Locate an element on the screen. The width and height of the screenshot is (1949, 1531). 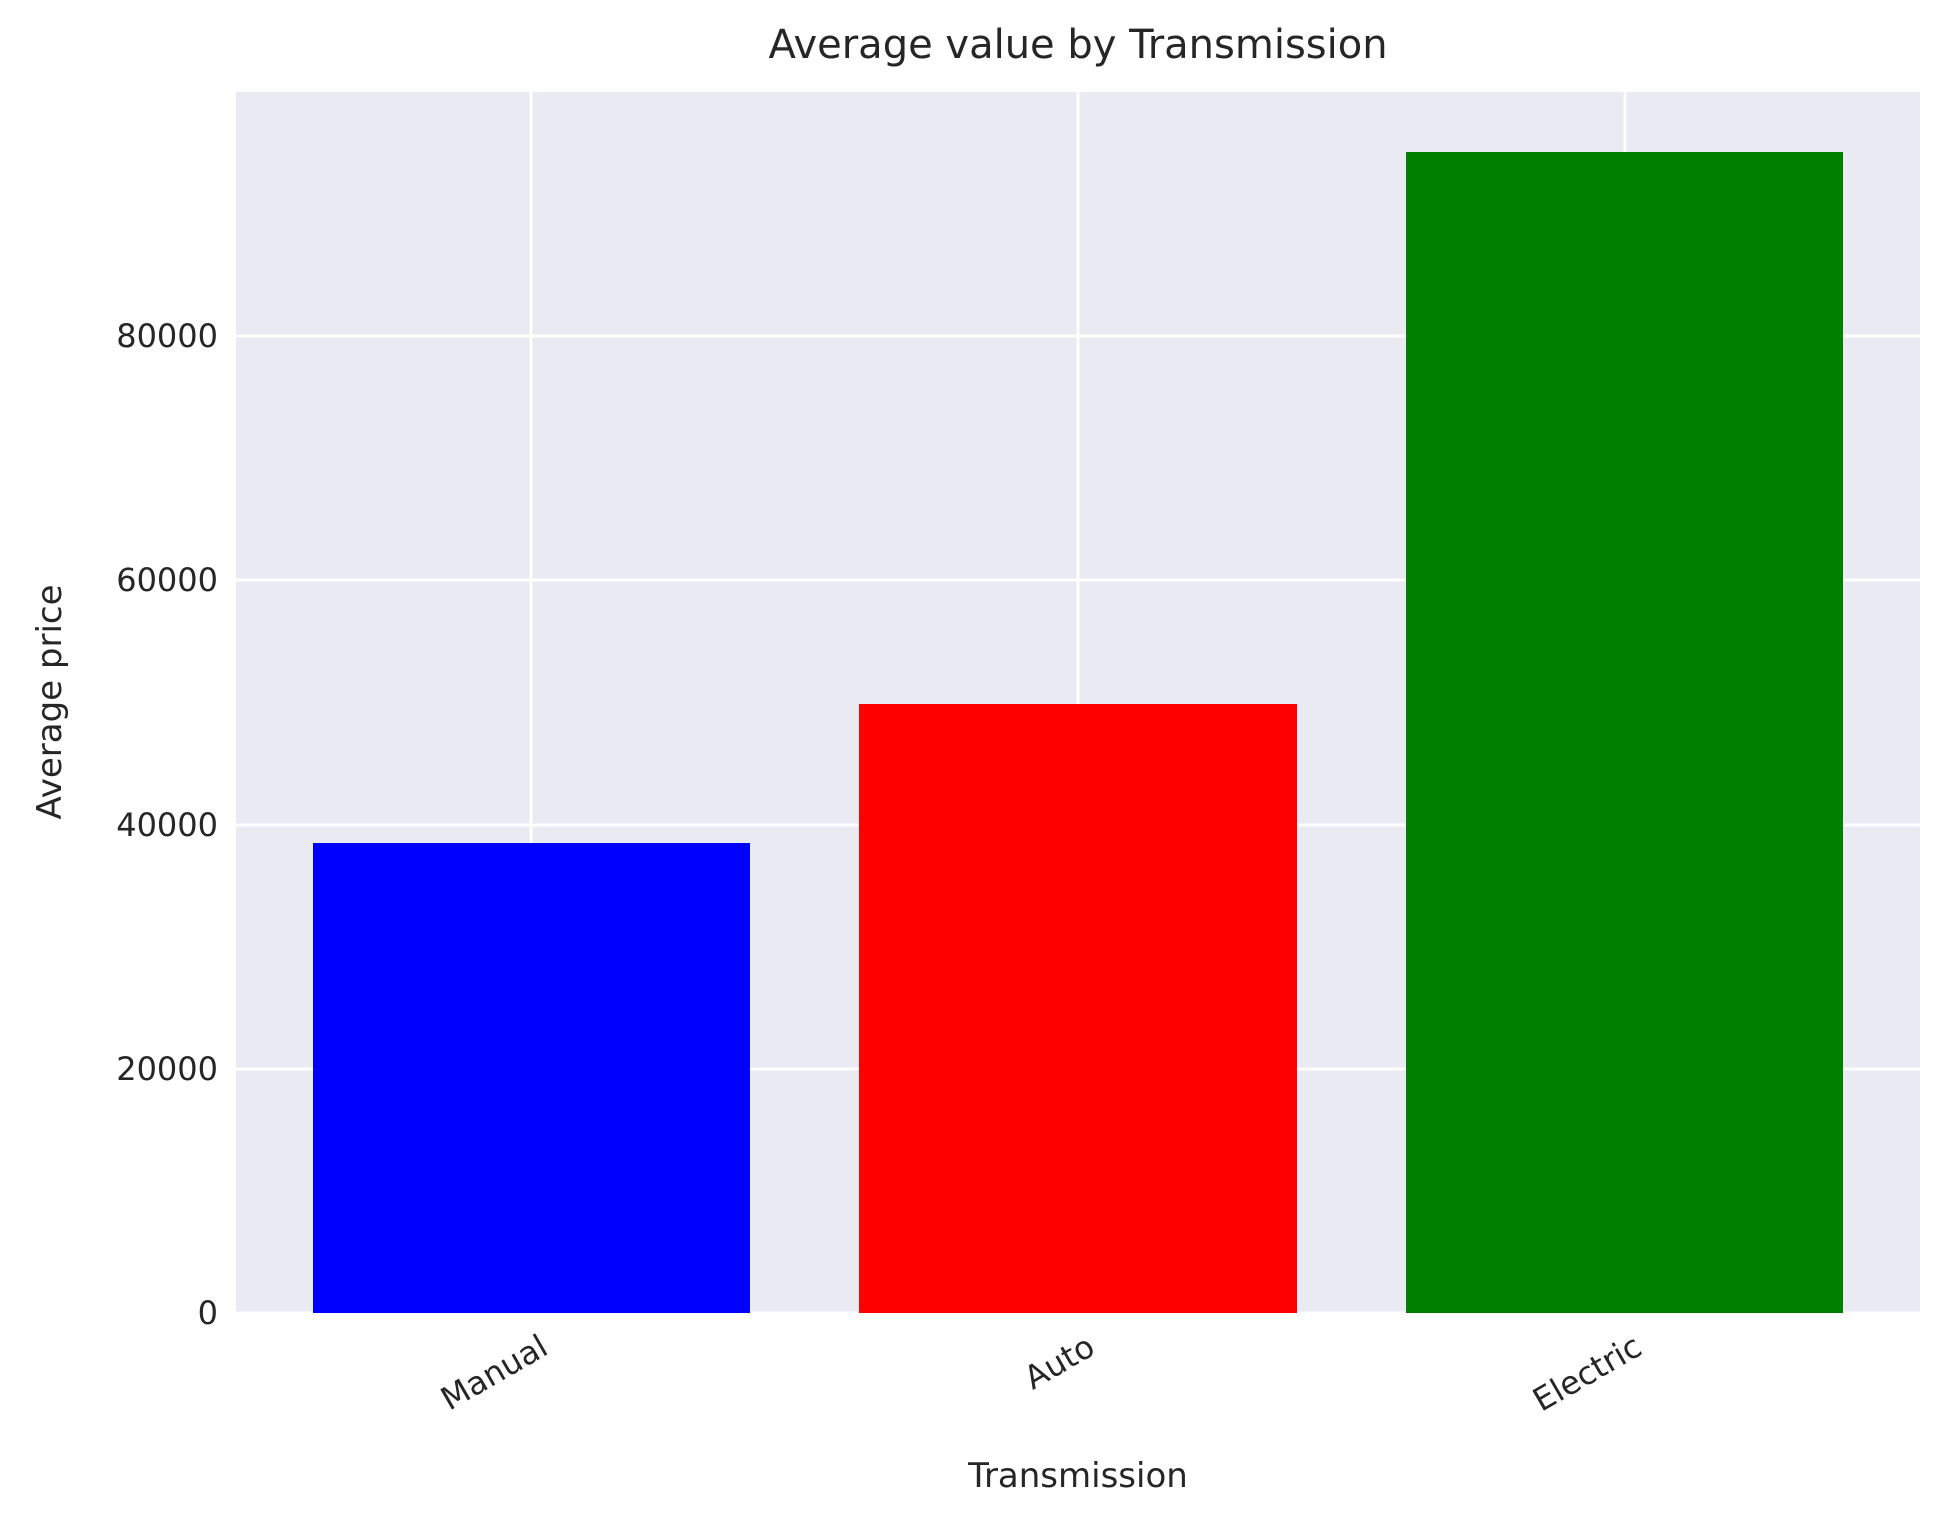
y-tick-label: 0 is located at coordinates (207, 1313).